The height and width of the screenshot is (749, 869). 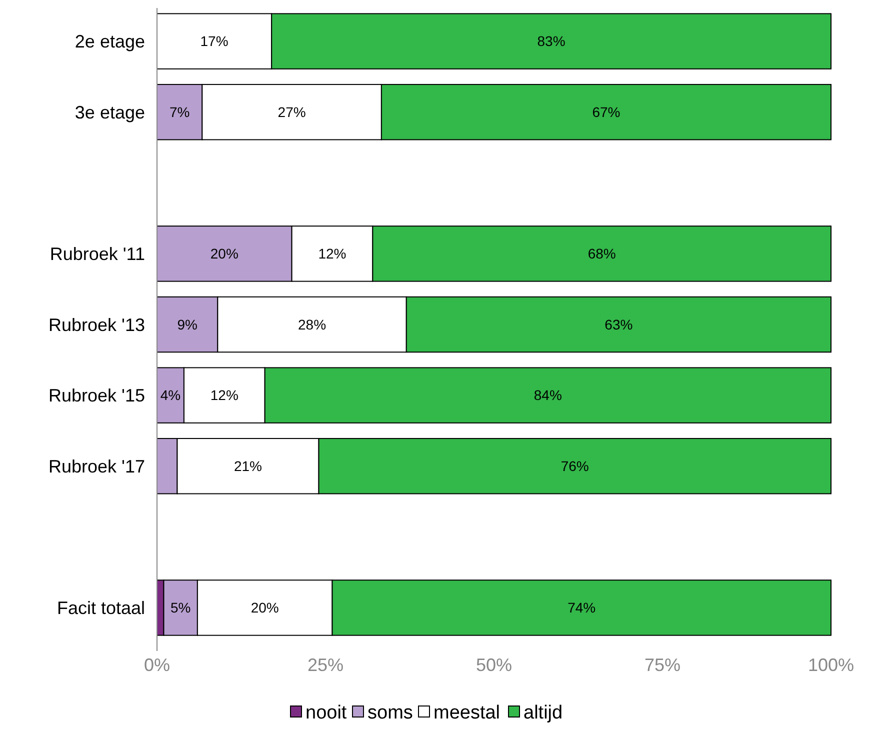 I want to click on data-label: 27%, so click(x=292, y=112).